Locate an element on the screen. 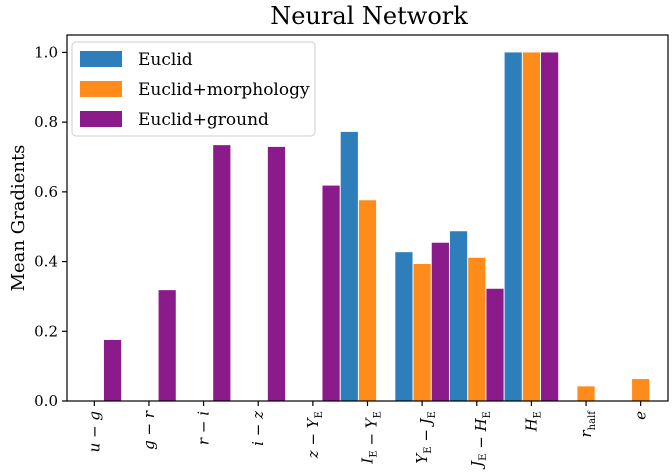  y-axis: 0.0 0.2 0.4 0.6 0.8 1.0 is located at coordinates (50, 226).